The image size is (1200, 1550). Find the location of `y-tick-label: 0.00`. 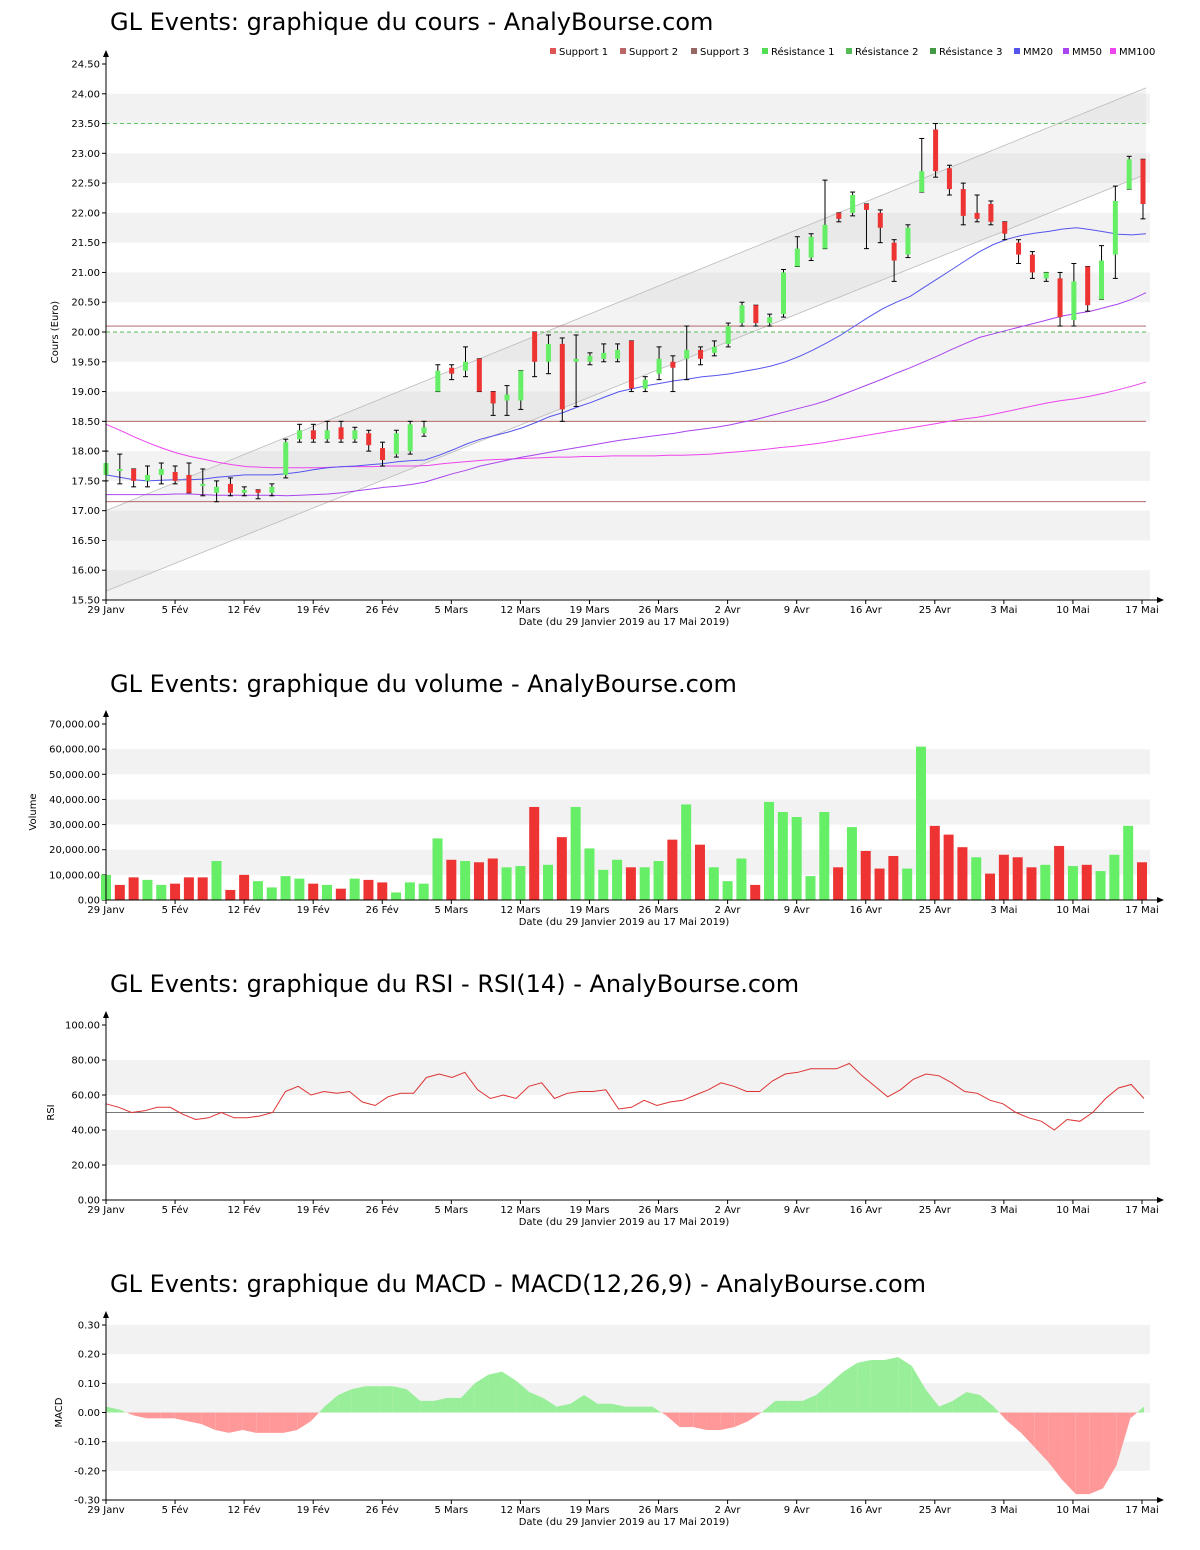

y-tick-label: 0.00 is located at coordinates (89, 901).